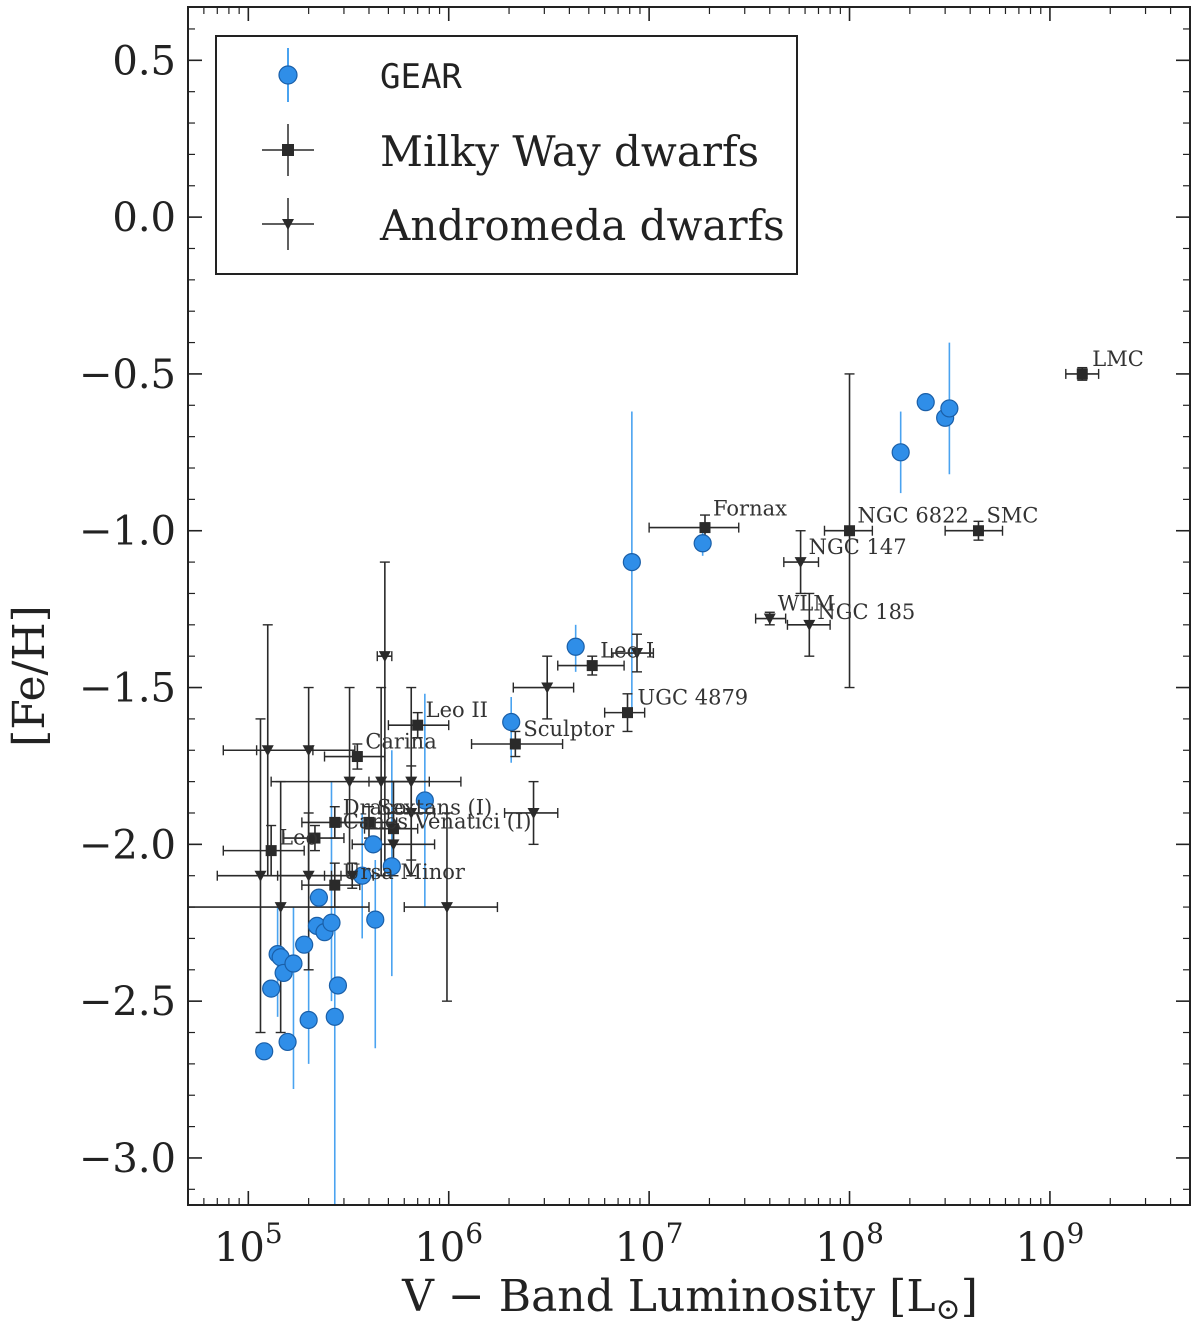  What do you see at coordinates (668, 1296) in the screenshot?
I see `x-axis-title-main: V − Band Luminosity [L` at bounding box center [668, 1296].